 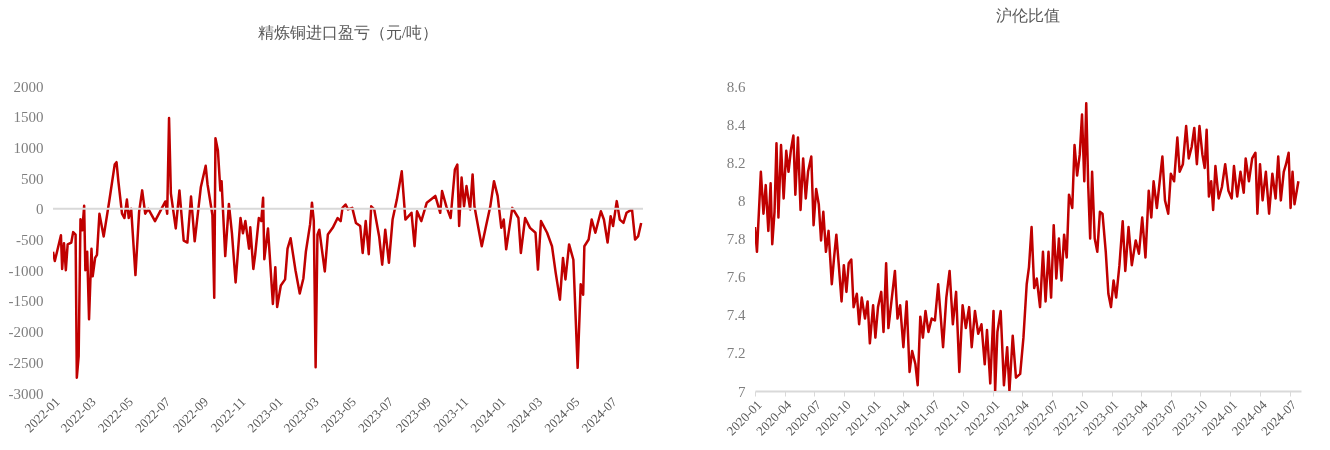 What do you see at coordinates (348, 32) in the screenshot?
I see `chart-title: 精炼铜进口盈亏（元/吨）` at bounding box center [348, 32].